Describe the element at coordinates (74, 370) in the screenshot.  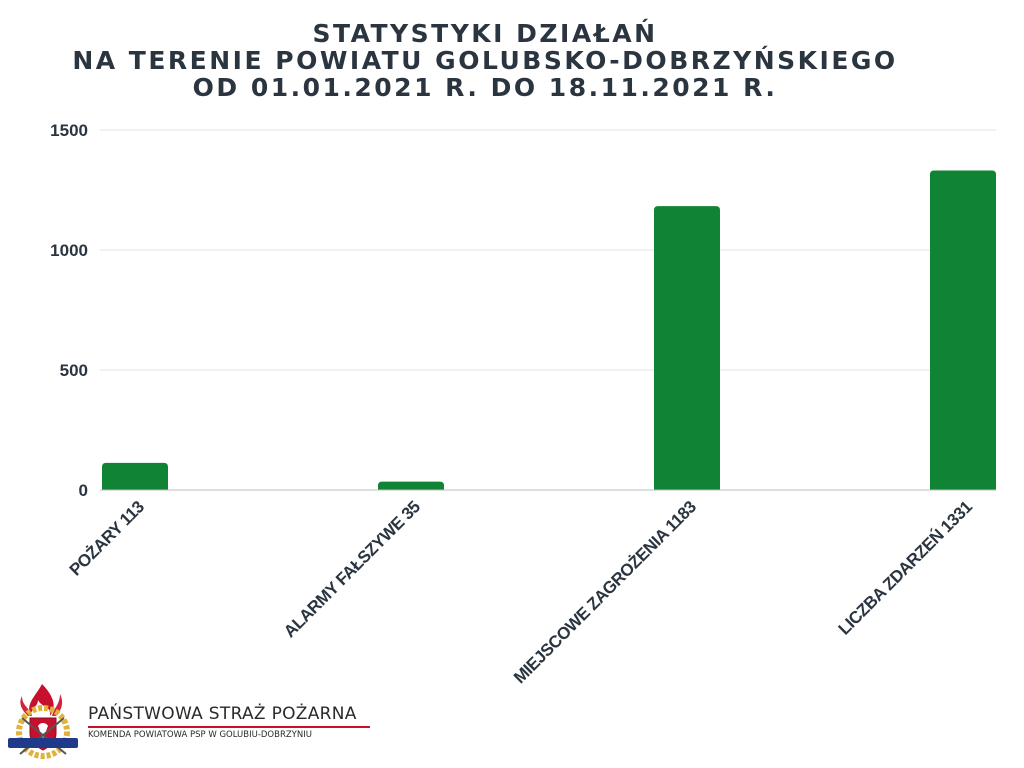
I see `y-tick-label: 500` at that location.